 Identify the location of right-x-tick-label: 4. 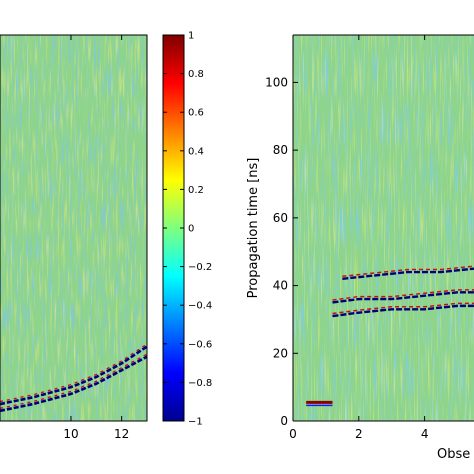
(425, 434).